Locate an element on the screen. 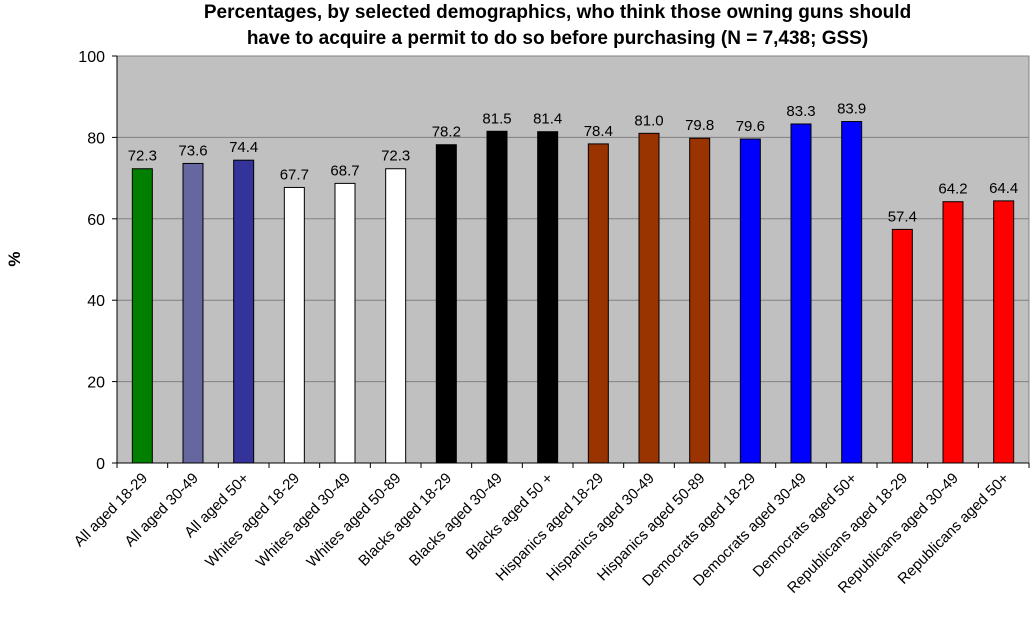 This screenshot has width=1035, height=644. data-label: 67.7 is located at coordinates (294, 174).